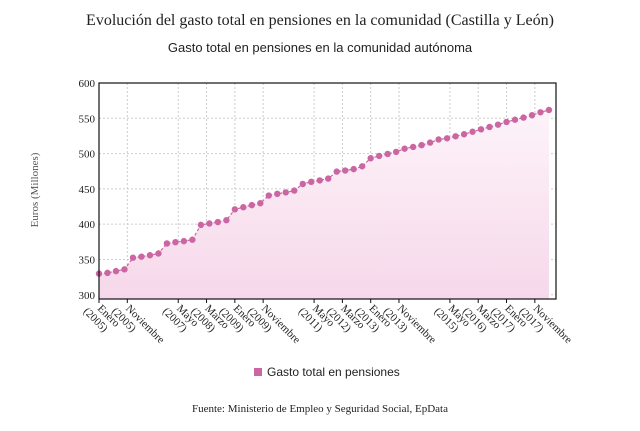 The width and height of the screenshot is (640, 431). Describe the element at coordinates (410, 326) in the screenshot. I see `x-tick-label: Noviembre(2013)` at that location.